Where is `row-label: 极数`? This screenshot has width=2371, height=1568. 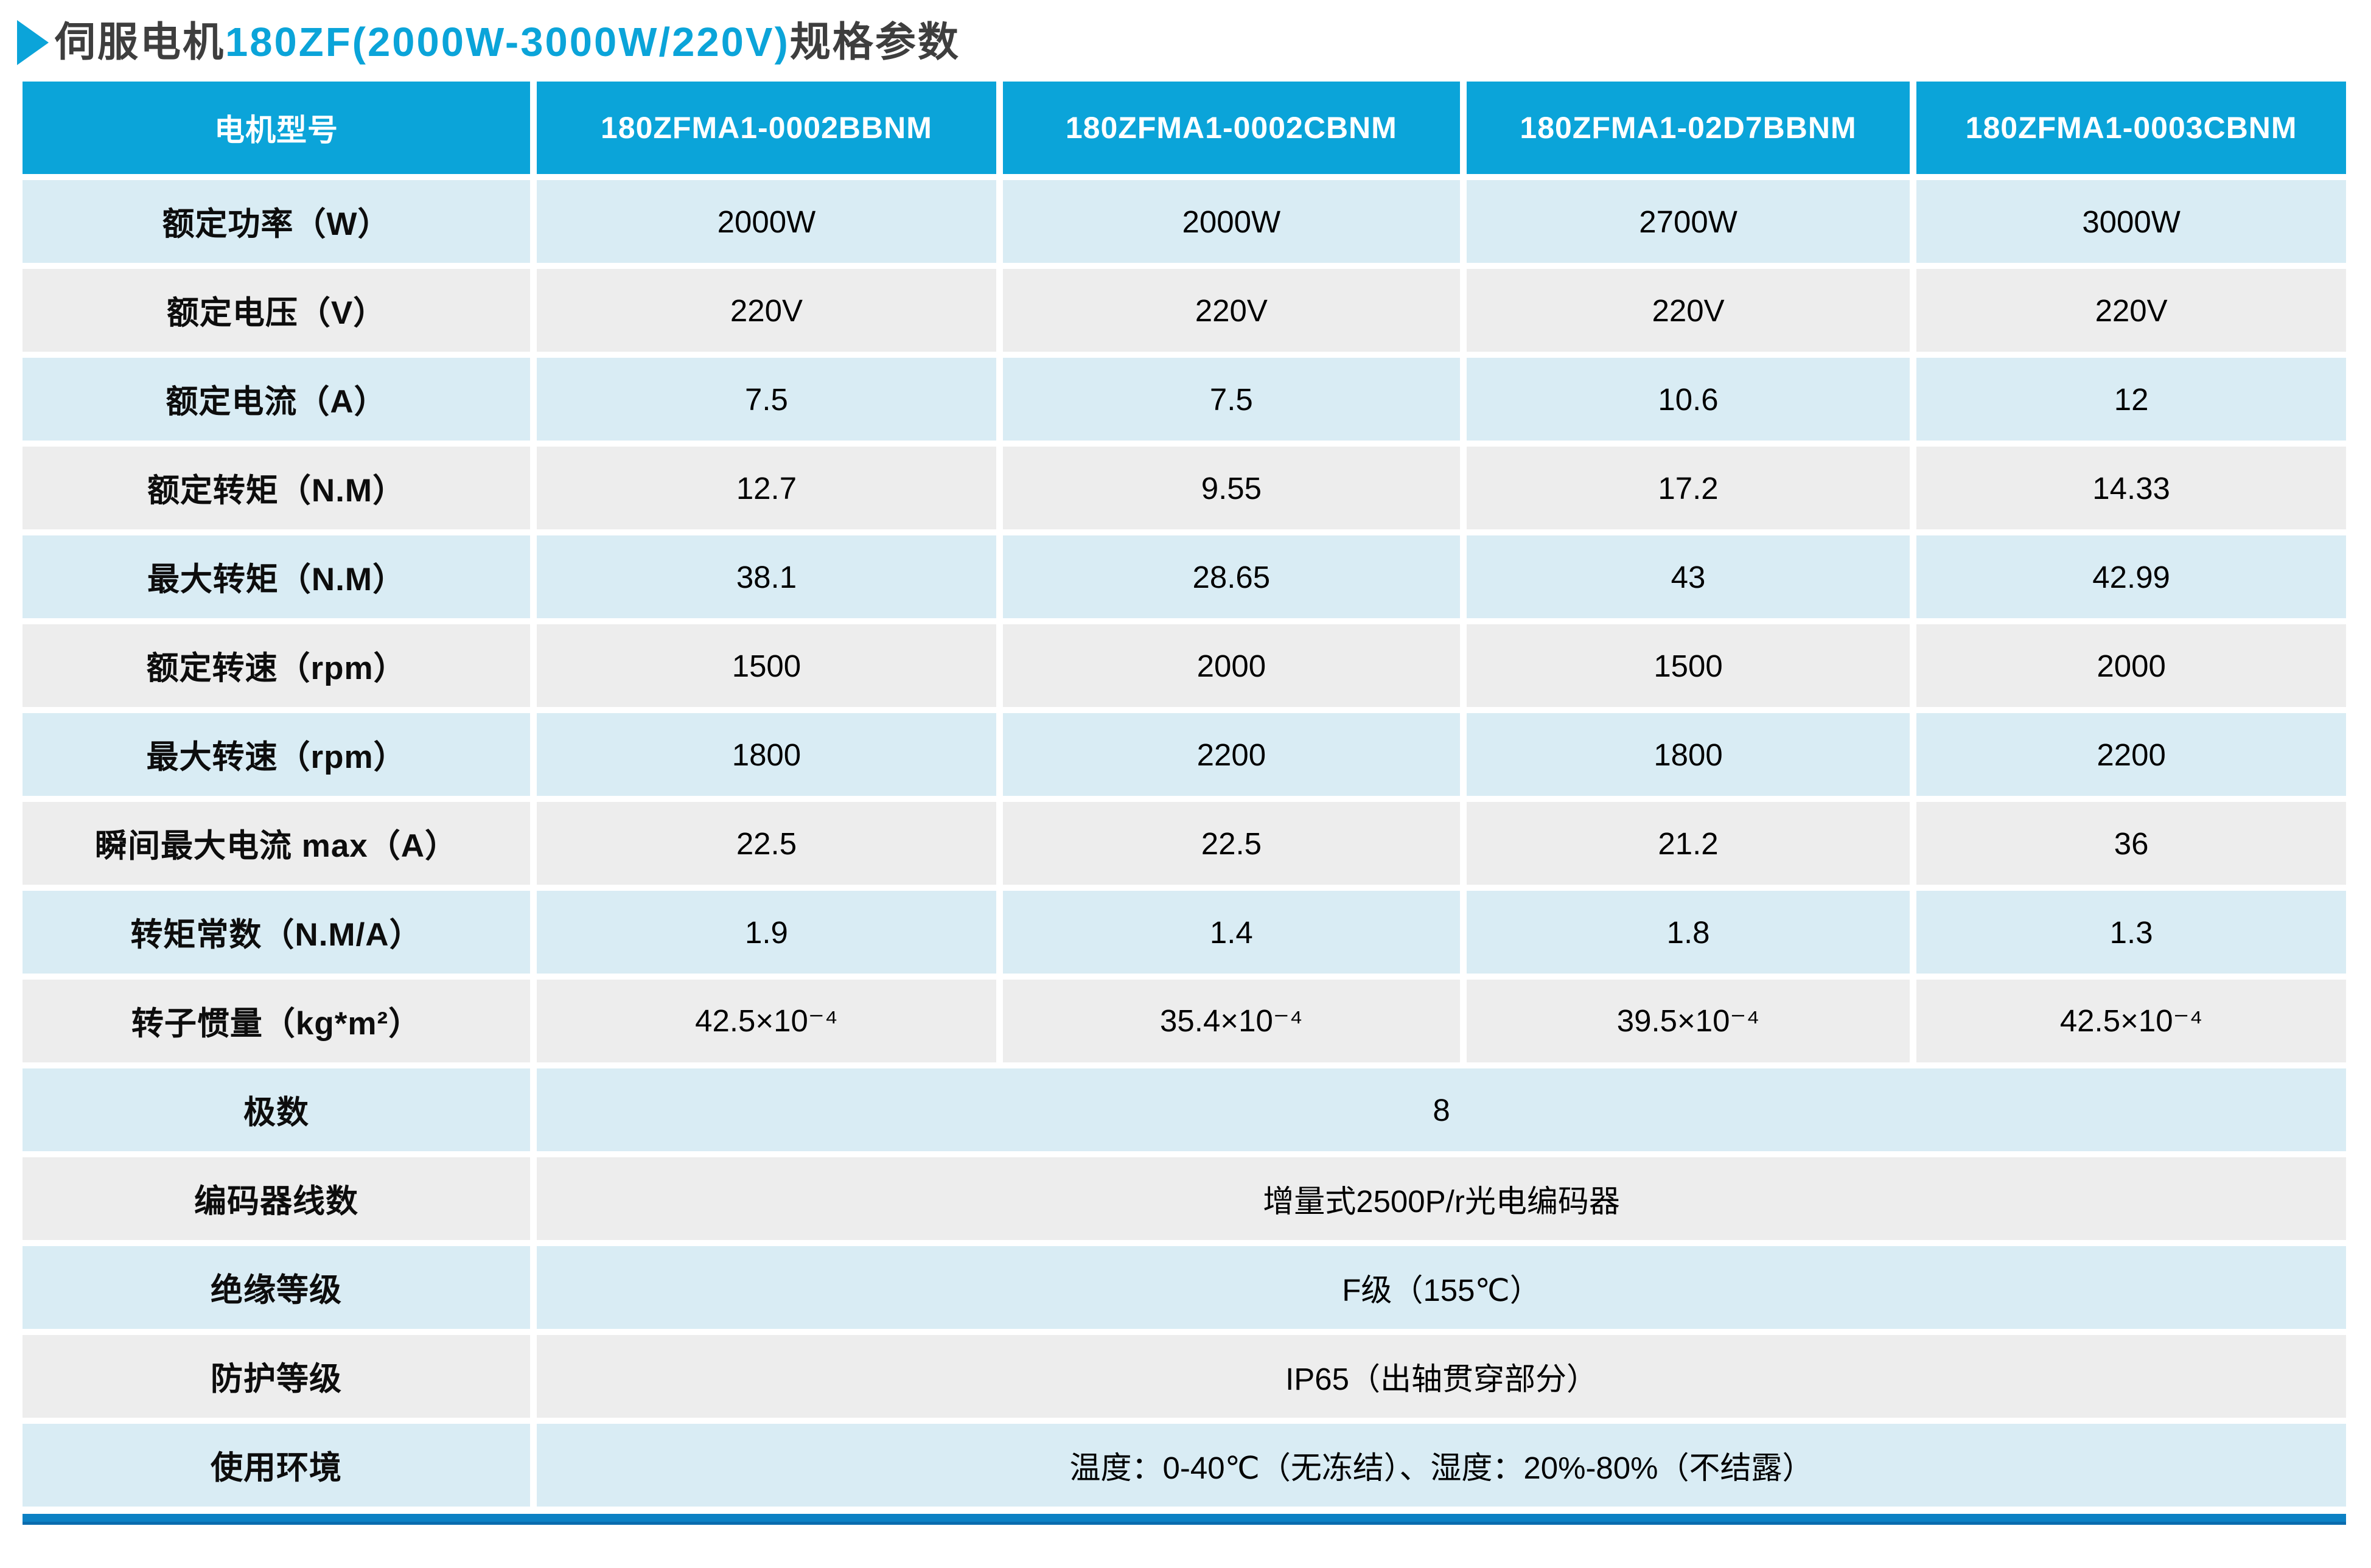 row-label: 极数 is located at coordinates (277, 1109).